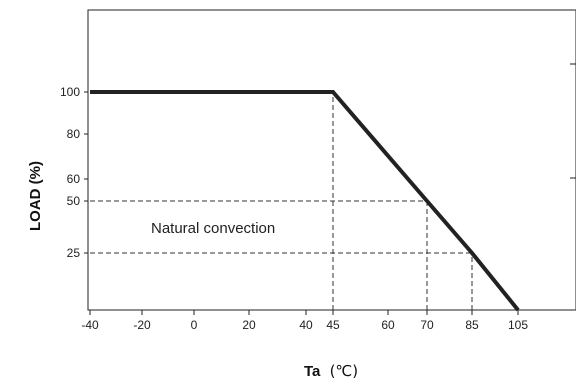 This screenshot has width=576, height=388. I want to click on x-tick-label: 85, so click(472, 325).